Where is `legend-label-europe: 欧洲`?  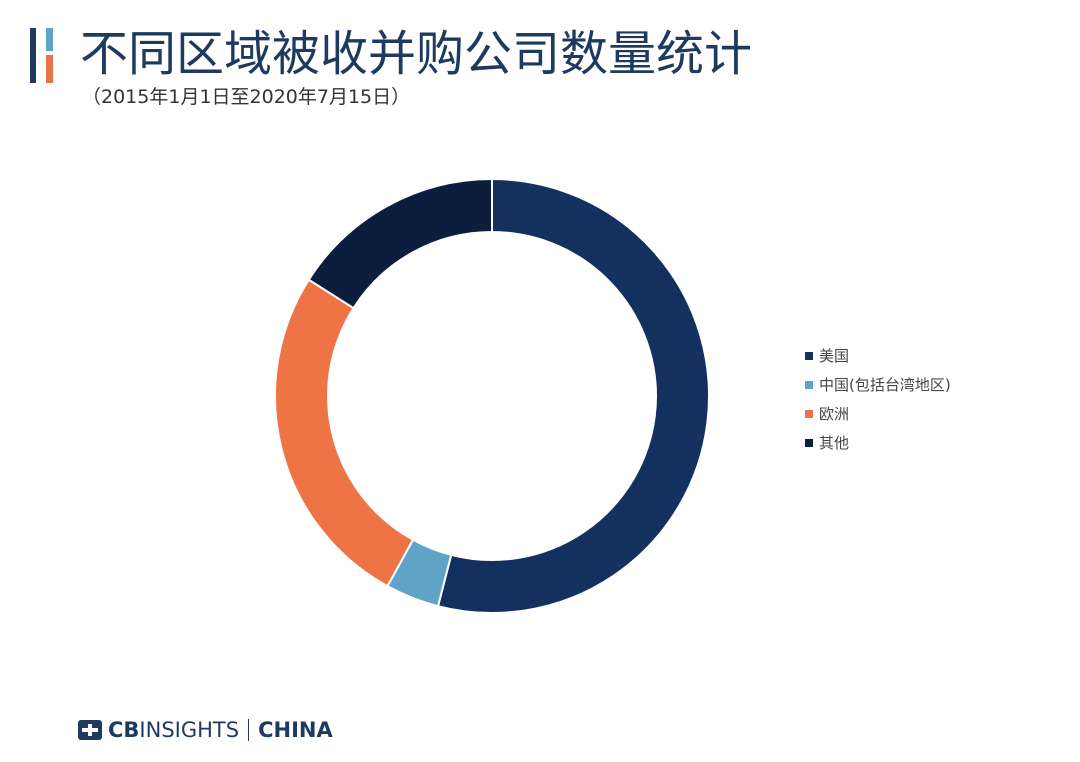 legend-label-europe: 欧洲 is located at coordinates (834, 414).